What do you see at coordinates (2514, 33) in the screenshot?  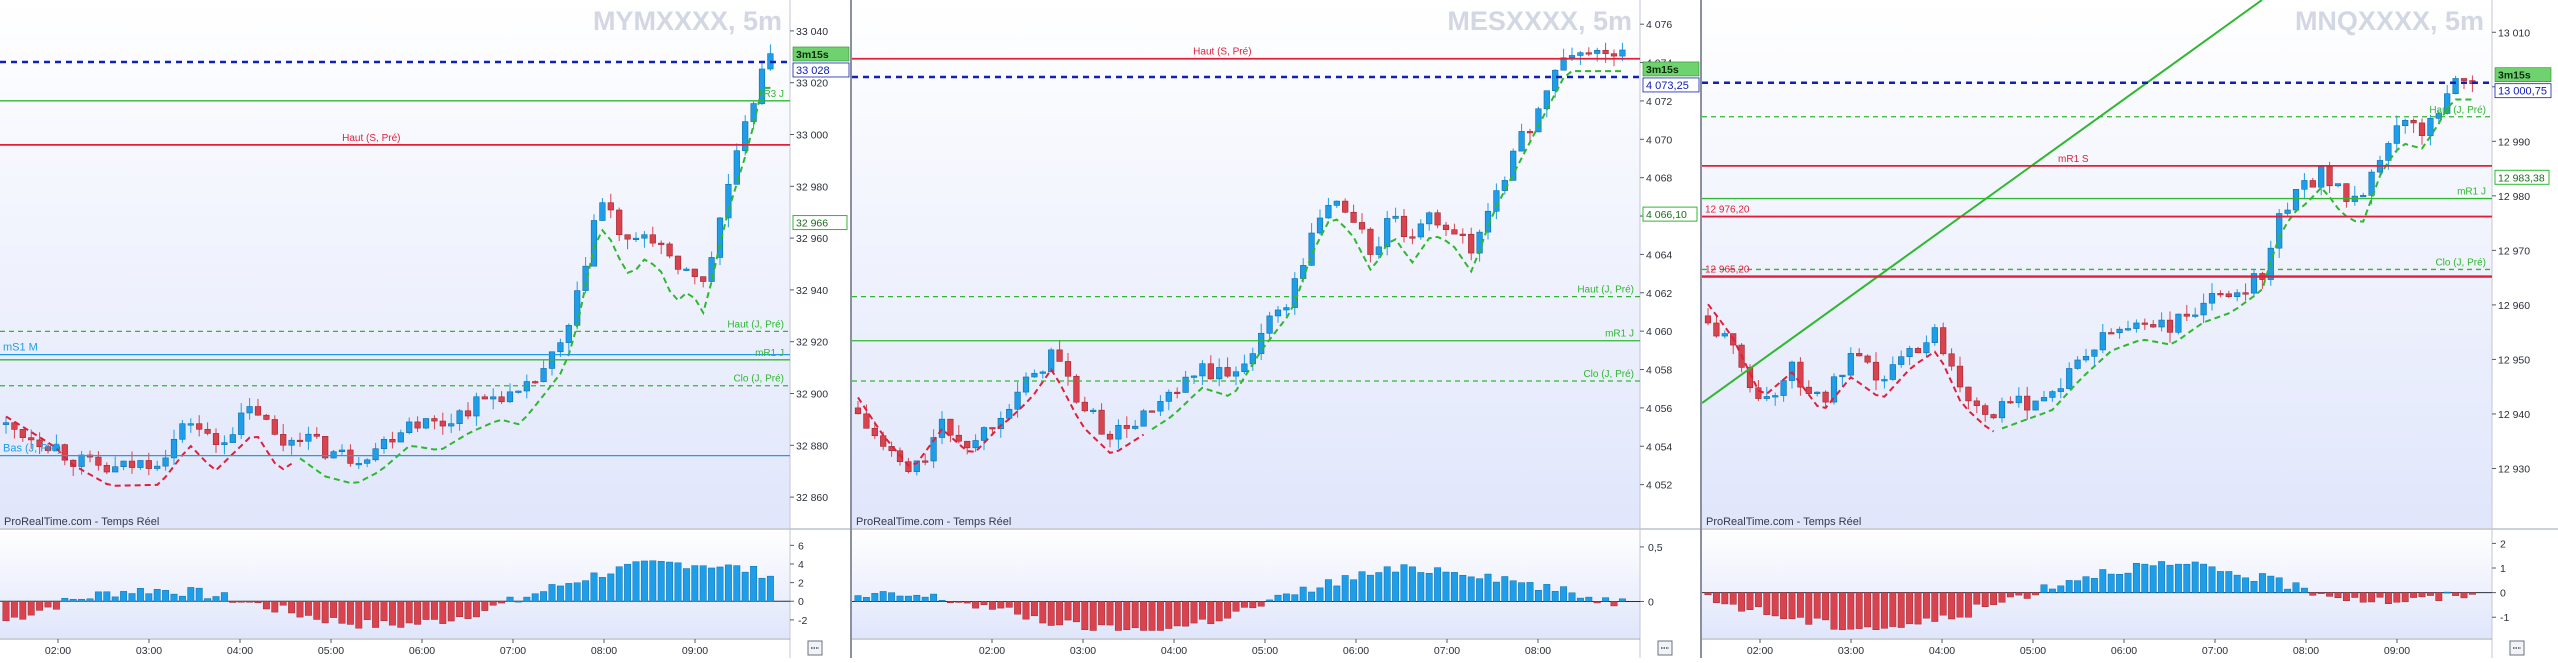 I see `price-tick-label: 13 010` at bounding box center [2514, 33].